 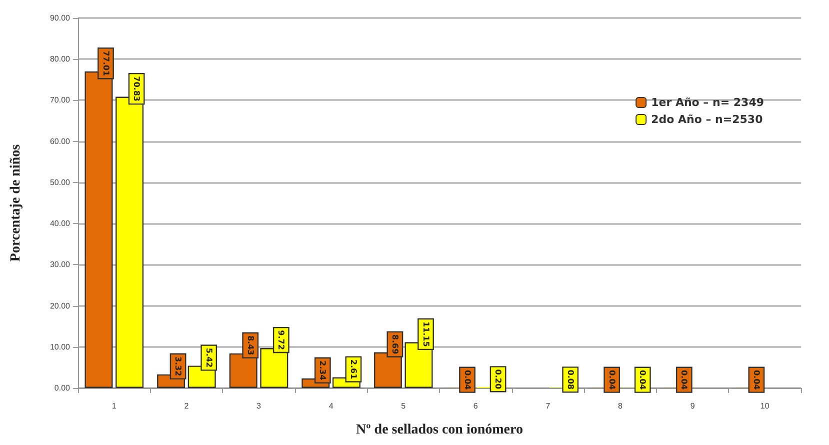 What do you see at coordinates (439, 430) in the screenshot?
I see `x-axis-title: Nº de sellados con ionómero` at bounding box center [439, 430].